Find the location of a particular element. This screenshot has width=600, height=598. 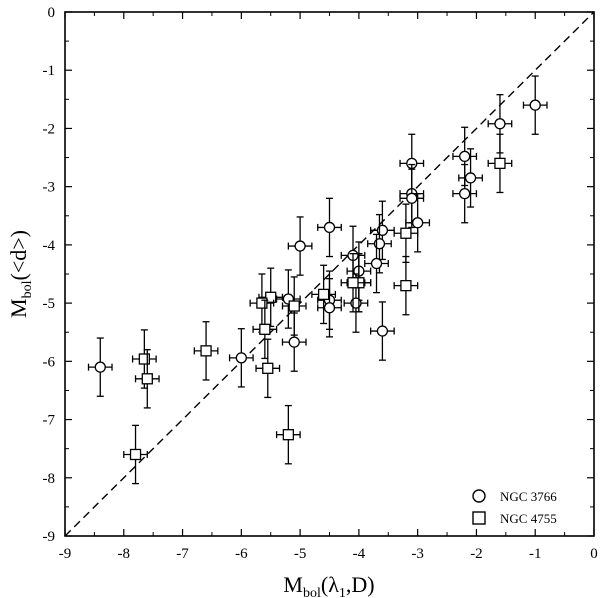

y-tick-label: 0 is located at coordinates (52, 13).